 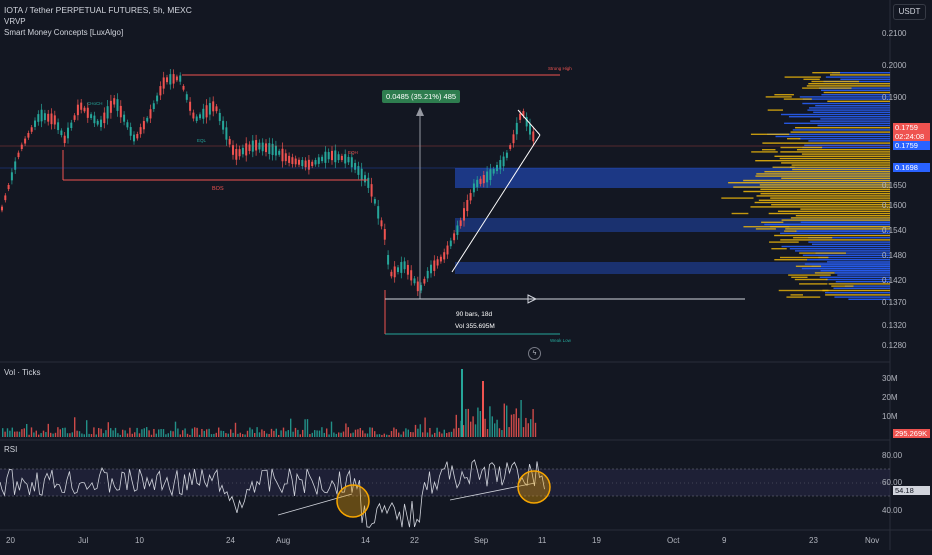 I want to click on price-tick: 0.1600, so click(x=894, y=205).